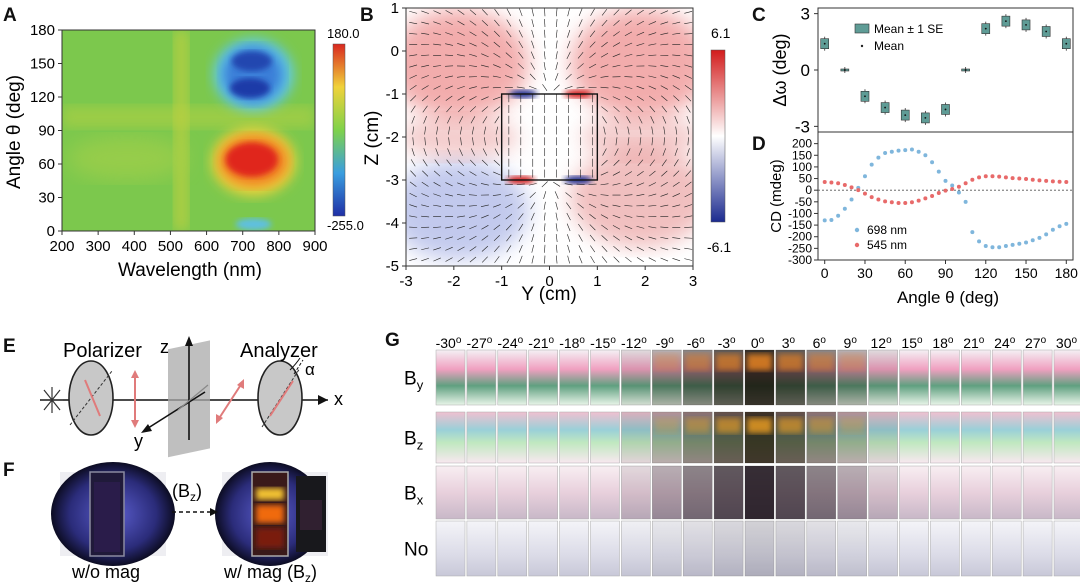 This screenshot has width=1080, height=584. What do you see at coordinates (392, 266) in the screenshot?
I see `tick-label-b-y: -5` at bounding box center [392, 266].